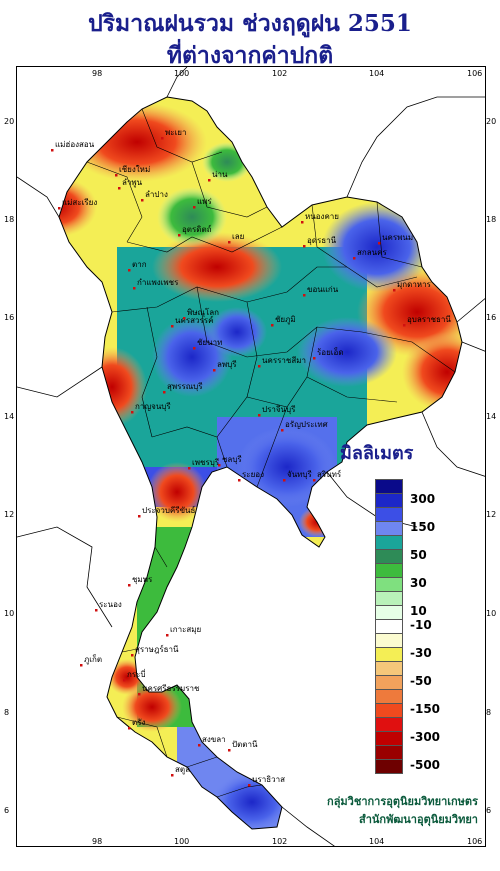  Describe the element at coordinates (402, 801) in the screenshot. I see `credit-line-1: กลุ่มวิชาการอุตุนิยมวิทยาเกษตร` at that location.